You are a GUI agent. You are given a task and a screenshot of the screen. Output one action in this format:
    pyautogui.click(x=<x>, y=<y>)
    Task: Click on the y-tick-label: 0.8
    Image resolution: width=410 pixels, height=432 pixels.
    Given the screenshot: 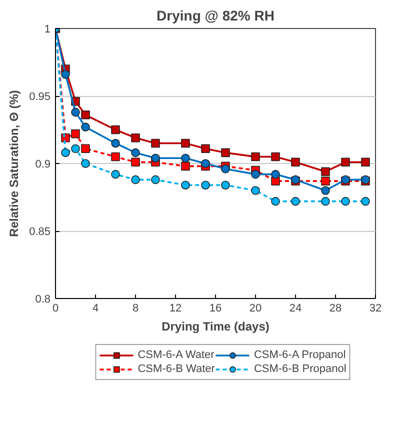 What is the action you would take?
    pyautogui.click(x=43, y=300)
    